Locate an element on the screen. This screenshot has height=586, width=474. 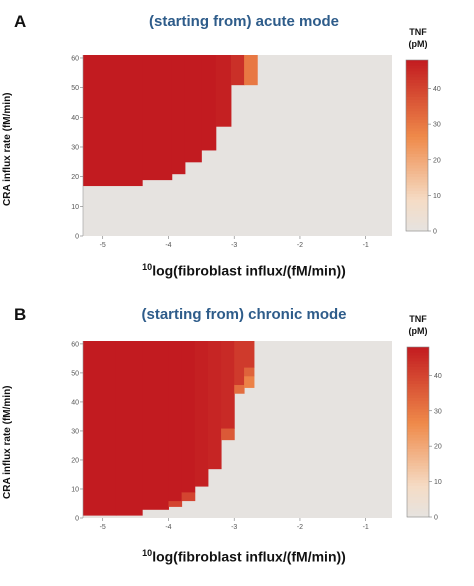
y-tick-label: 0 is located at coordinates (77, 237).